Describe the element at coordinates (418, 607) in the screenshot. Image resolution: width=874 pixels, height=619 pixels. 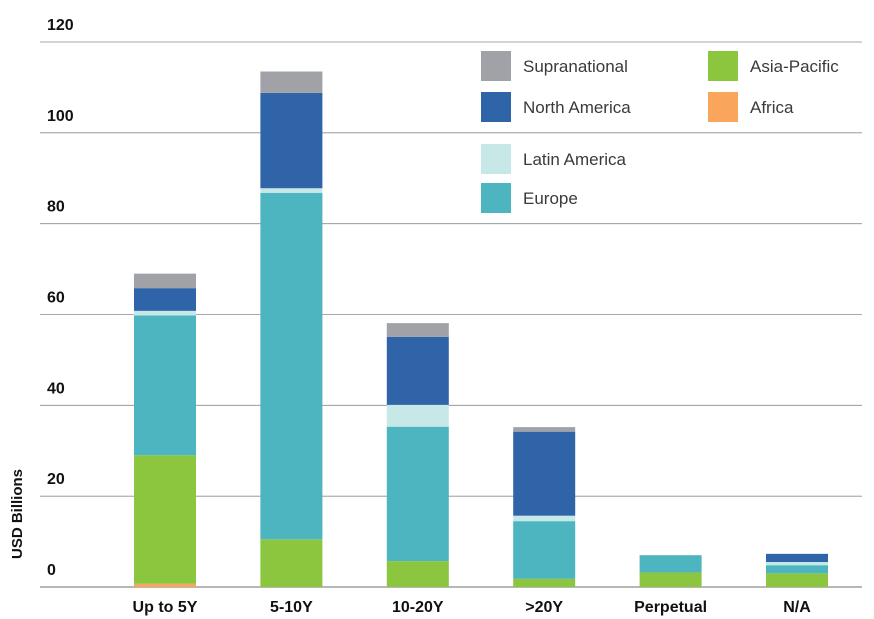
I see `x-tick-label: 10-20Y` at that location.